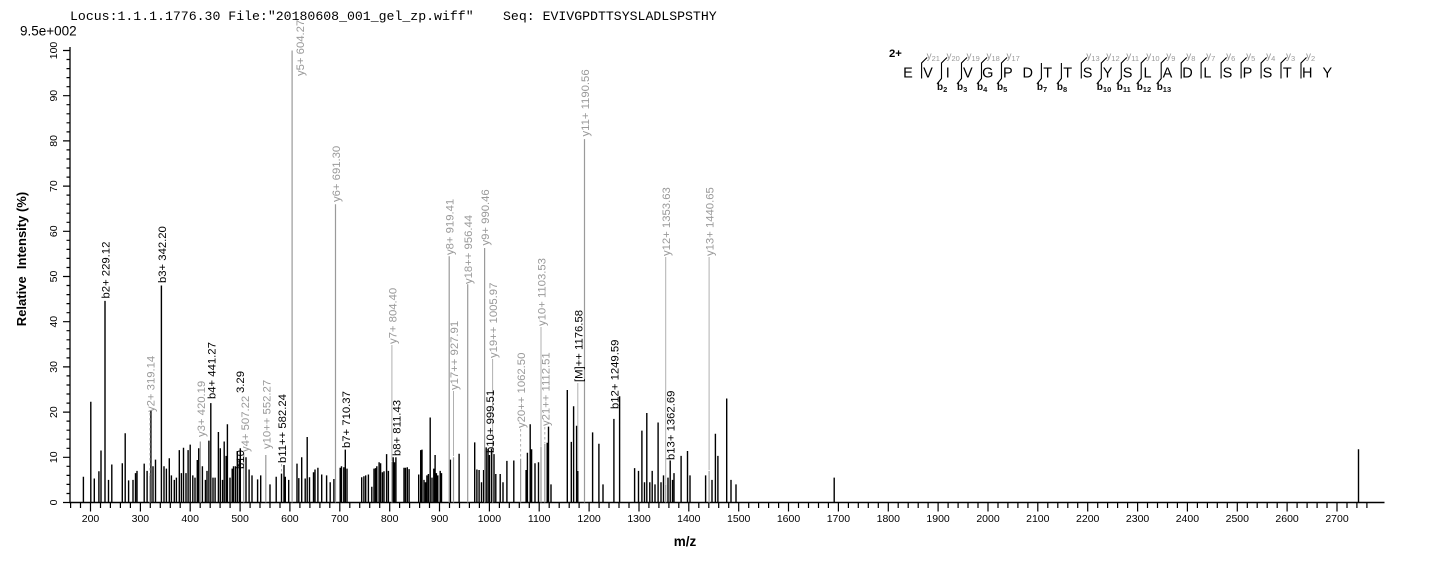 This screenshot has width=1436, height=567. What do you see at coordinates (54, 96) in the screenshot?
I see `svg-text: 90` at bounding box center [54, 96].